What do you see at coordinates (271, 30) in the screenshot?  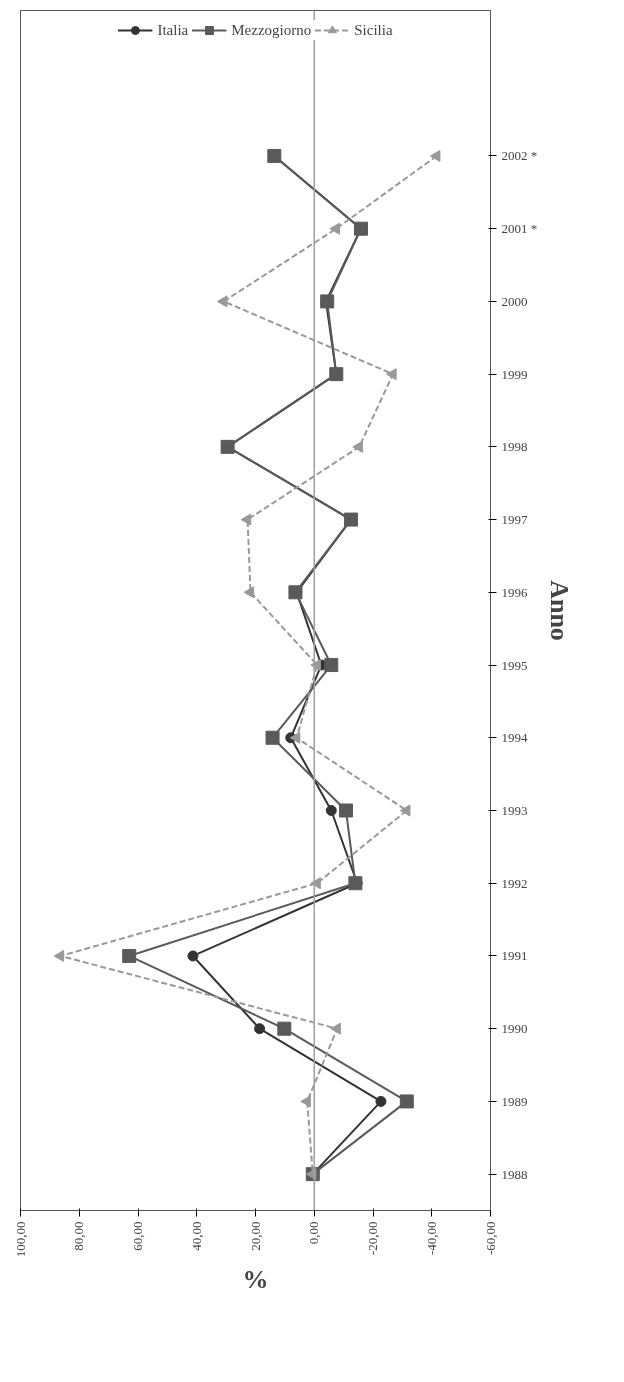 I see `legend-label: Mezzogiorno` at bounding box center [271, 30].